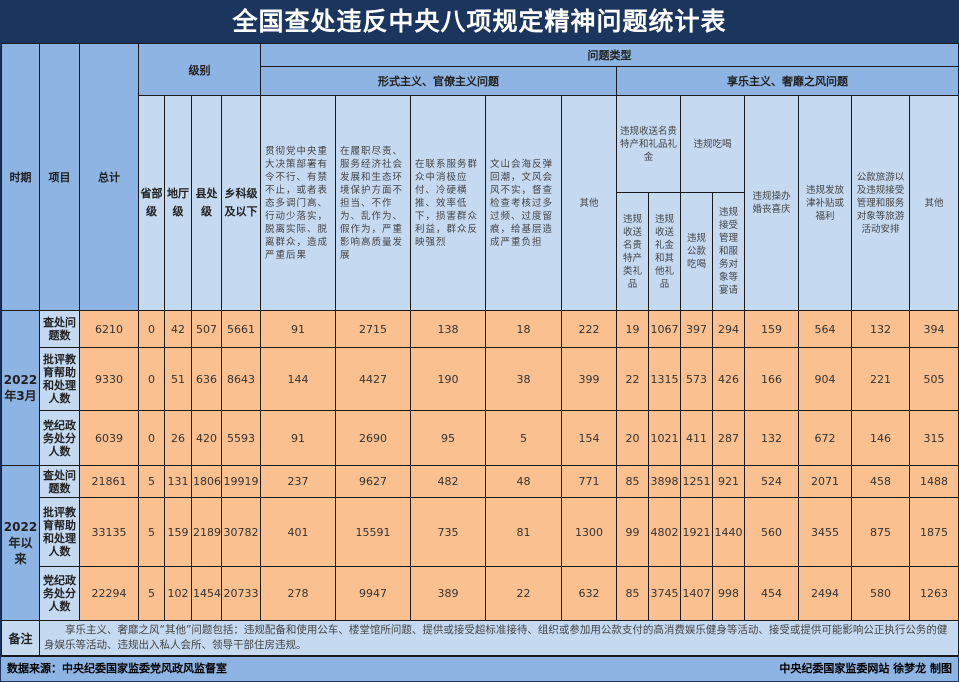 This screenshot has height=682, width=959. I want to click on data-cell: 672, so click(825, 438).